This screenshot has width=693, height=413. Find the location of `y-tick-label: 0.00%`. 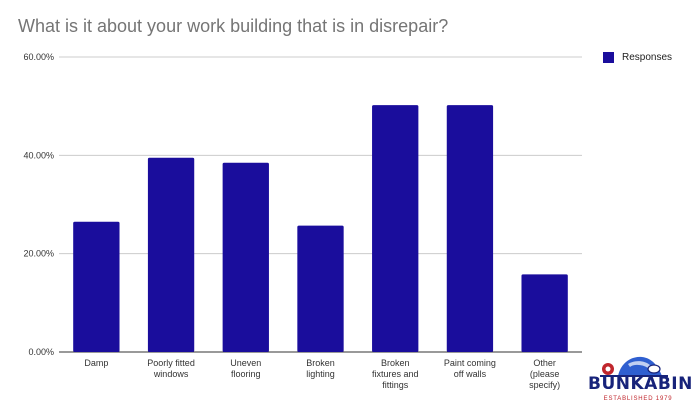

y-tick-label: 0.00% is located at coordinates (41, 352).